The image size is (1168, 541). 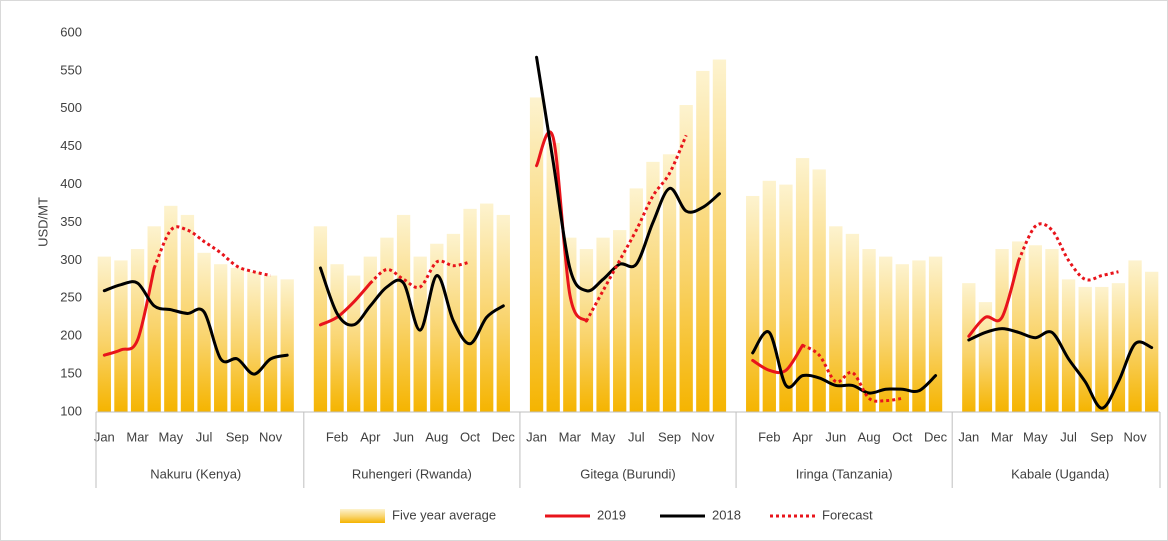 I want to click on y-tick-label: 200, so click(x=71, y=335).